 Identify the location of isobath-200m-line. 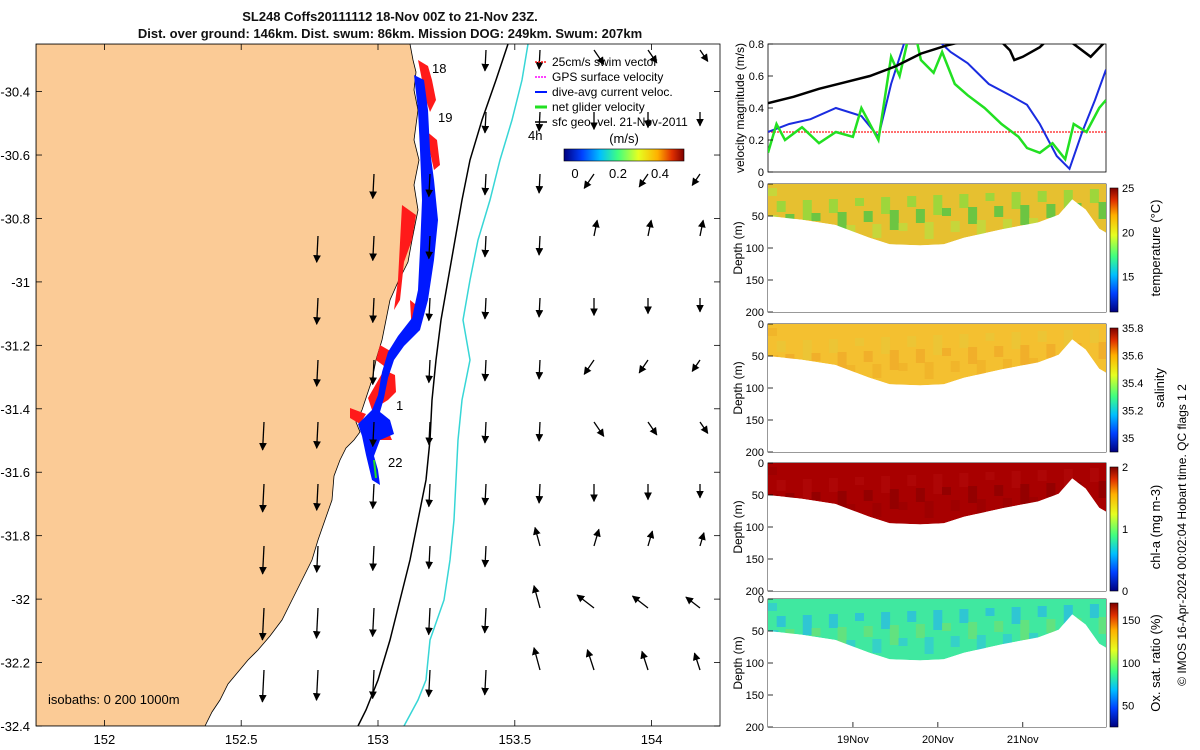
(433, 385).